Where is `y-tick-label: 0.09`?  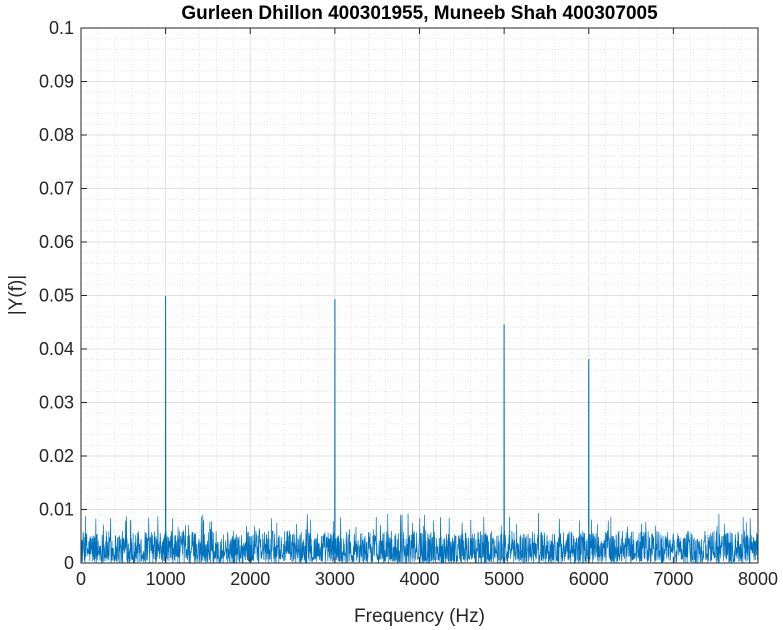 y-tick-label: 0.09 is located at coordinates (56, 82).